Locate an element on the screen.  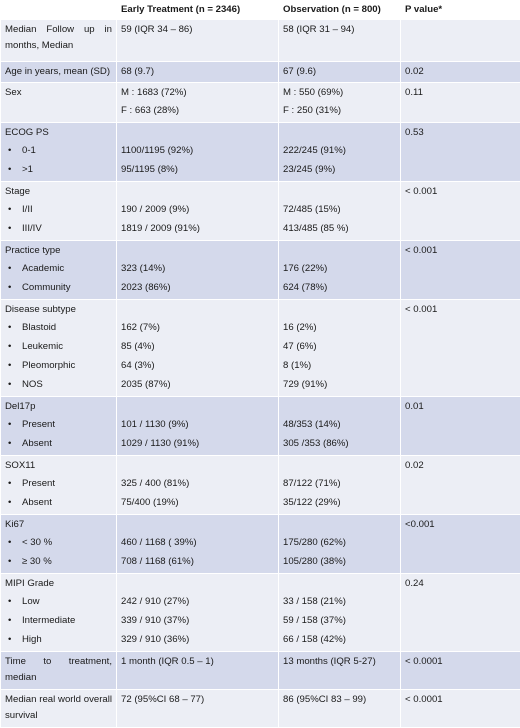
observation-value: 33 / 158 (21%) is located at coordinates (339, 601).